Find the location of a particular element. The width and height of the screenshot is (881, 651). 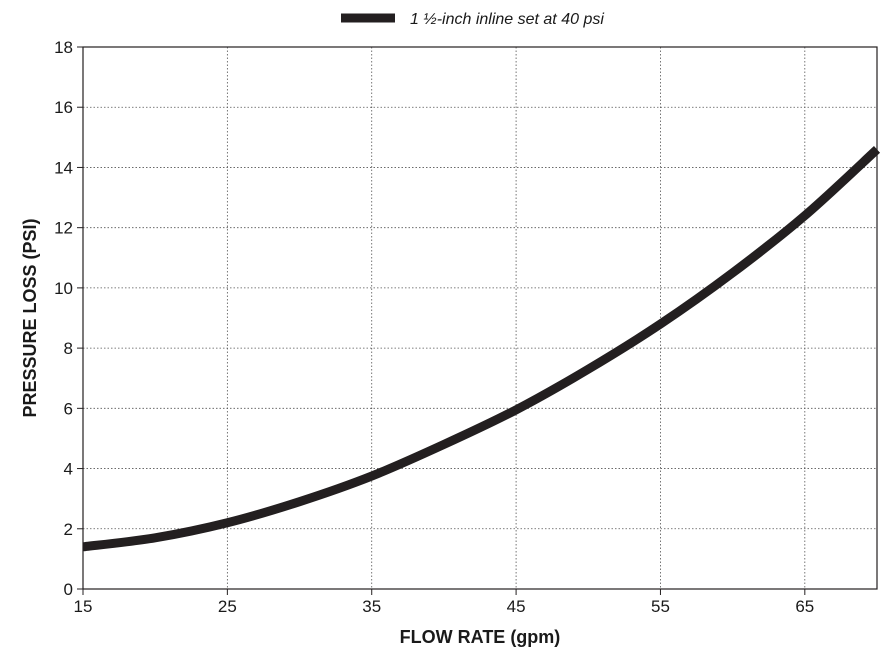

legend-label: 1 ½-inch inline set at 40 psi is located at coordinates (507, 19).